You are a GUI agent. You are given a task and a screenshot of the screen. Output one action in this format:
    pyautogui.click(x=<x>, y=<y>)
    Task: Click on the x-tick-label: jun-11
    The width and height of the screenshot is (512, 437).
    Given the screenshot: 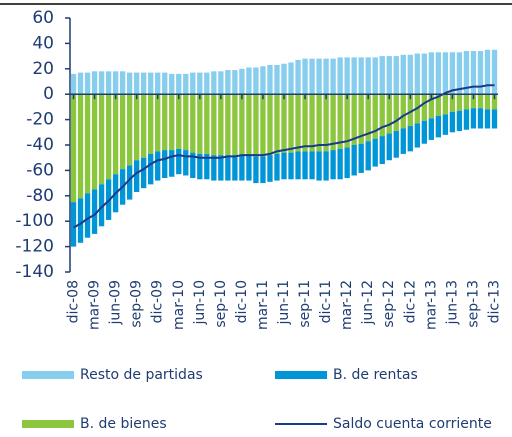 What is the action you would take?
    pyautogui.click(x=284, y=303)
    